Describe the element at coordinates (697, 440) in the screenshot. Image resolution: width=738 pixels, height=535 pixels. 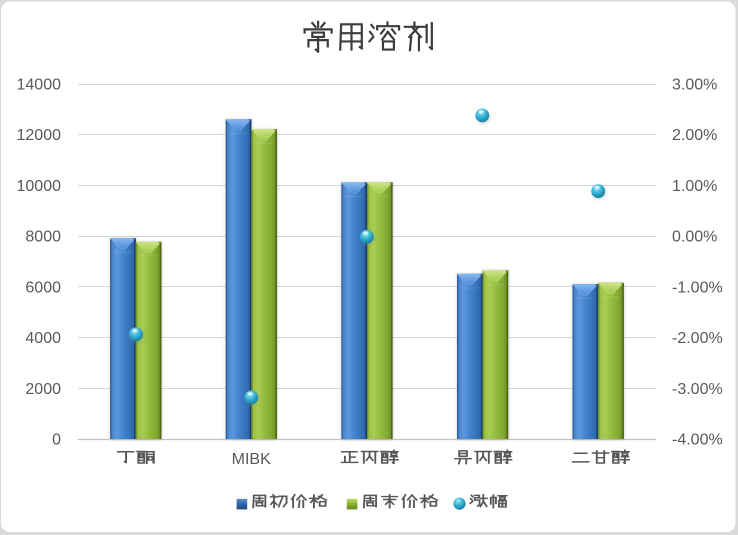
I see `svg-text: -4.00%` at that location.